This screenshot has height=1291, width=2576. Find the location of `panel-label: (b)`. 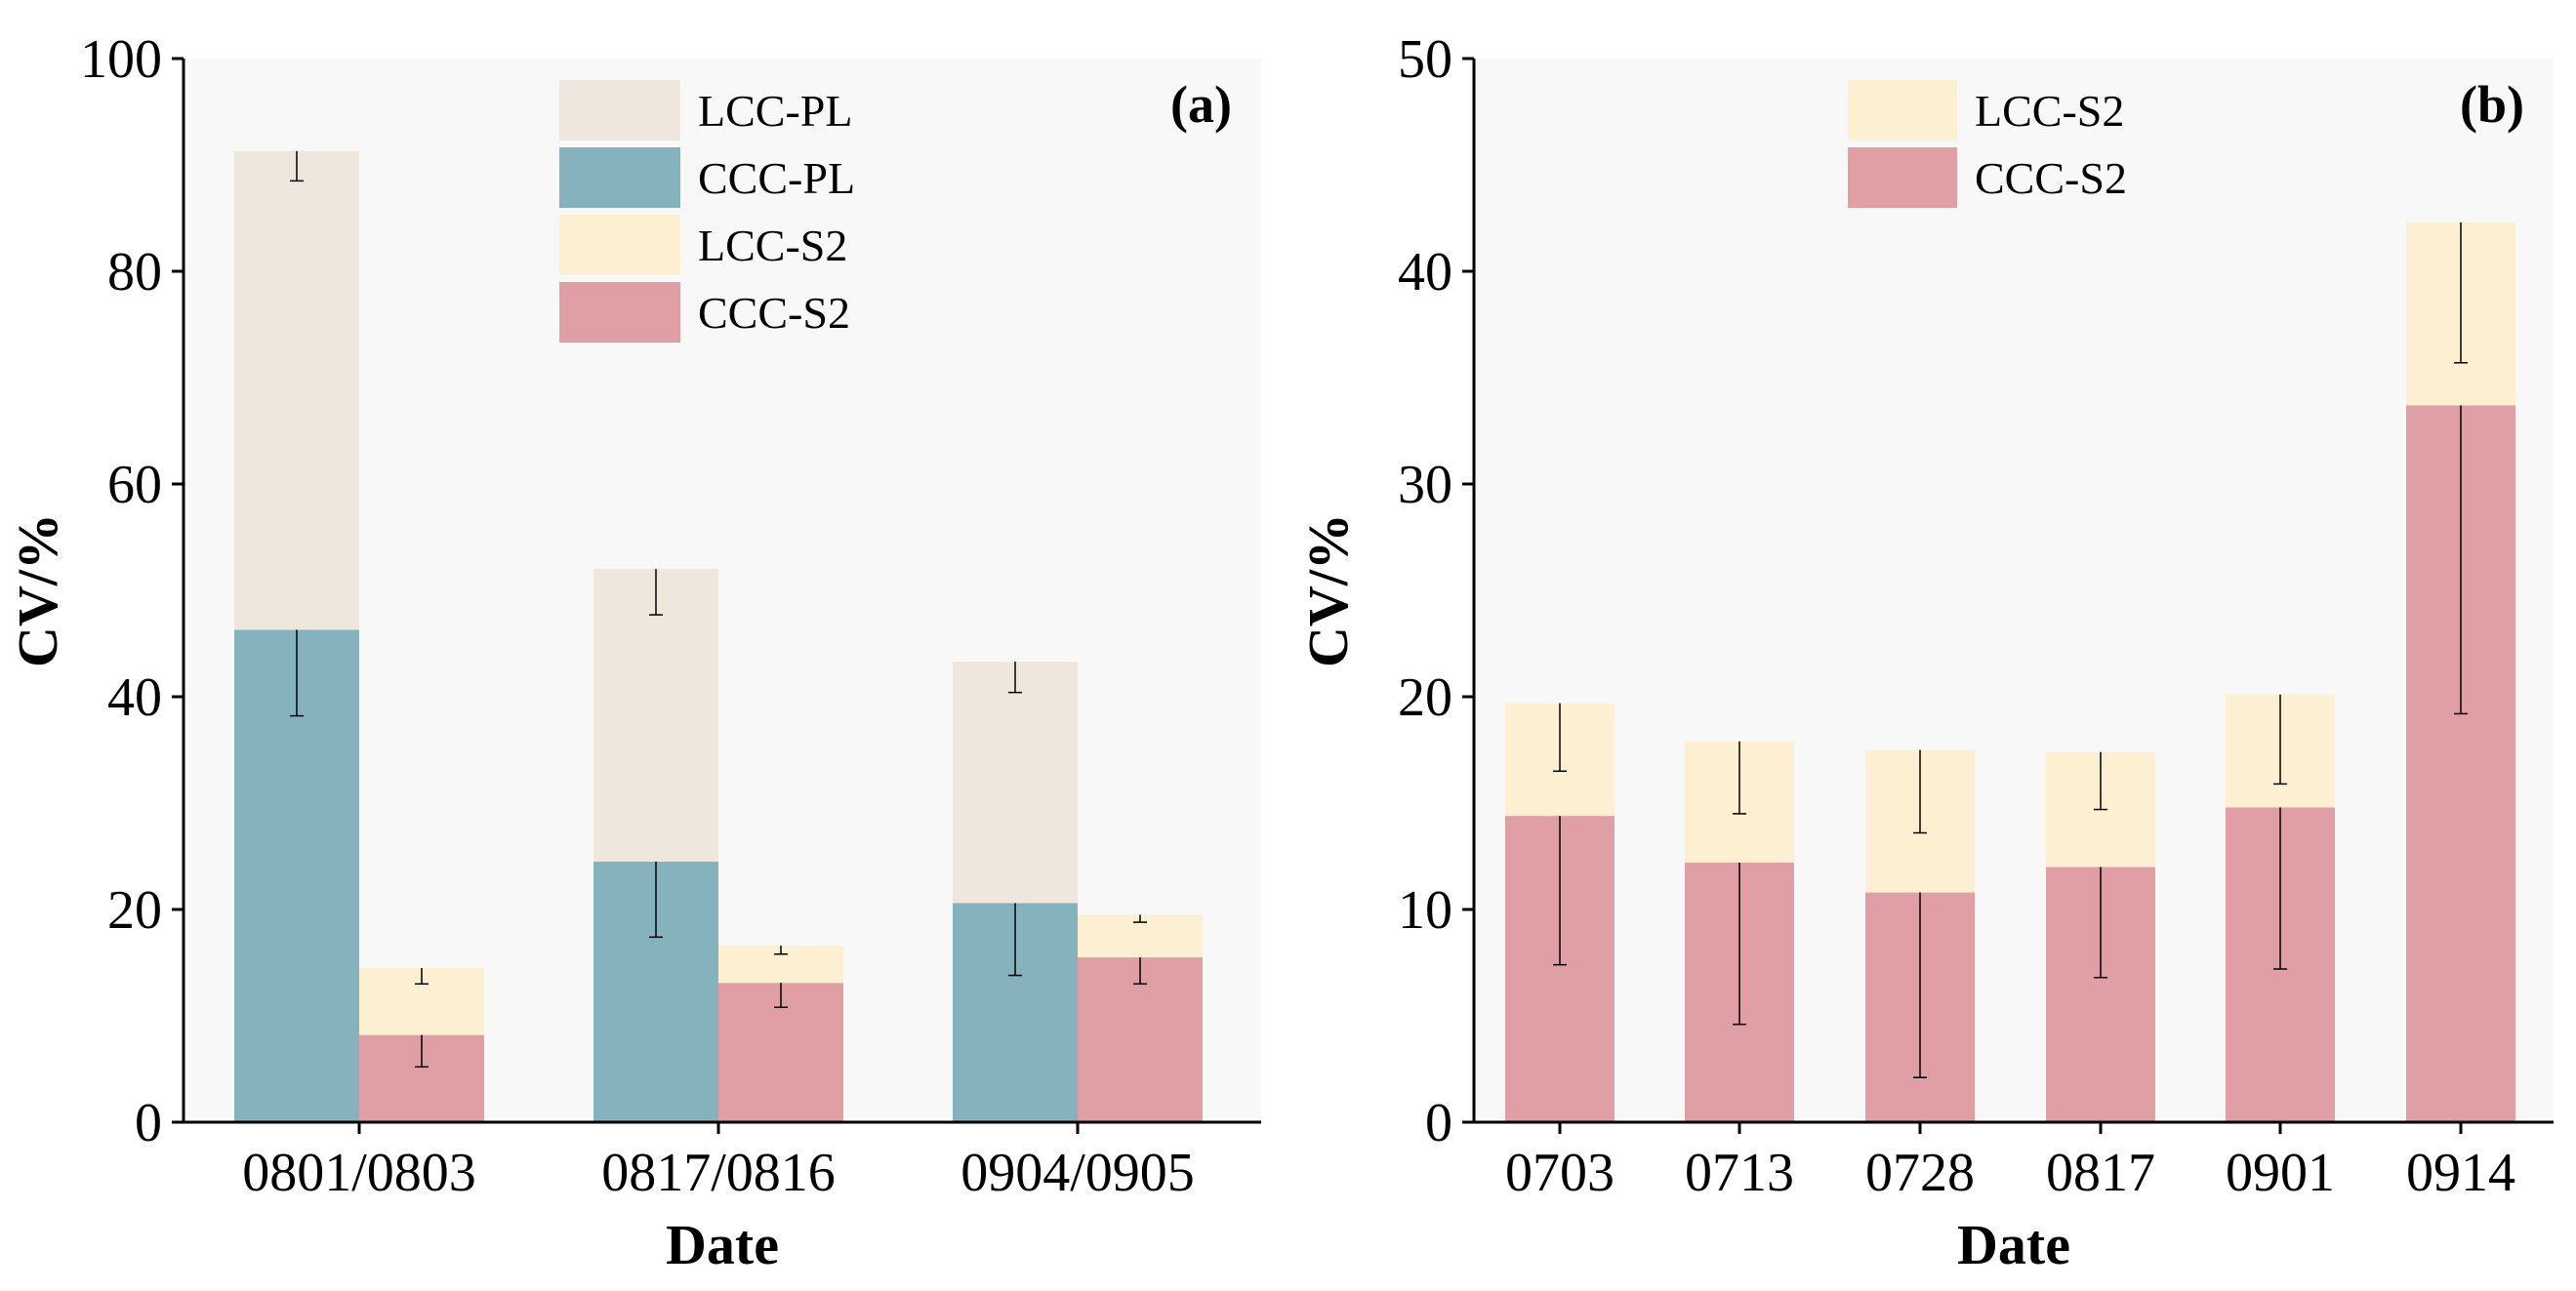

panel-label: (b) is located at coordinates (2492, 104).